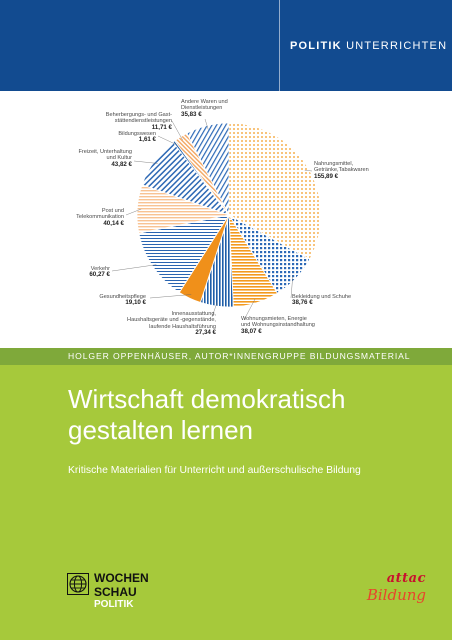 The width and height of the screenshot is (452, 640). I want to click on leader-line-leisure, so click(145, 162).